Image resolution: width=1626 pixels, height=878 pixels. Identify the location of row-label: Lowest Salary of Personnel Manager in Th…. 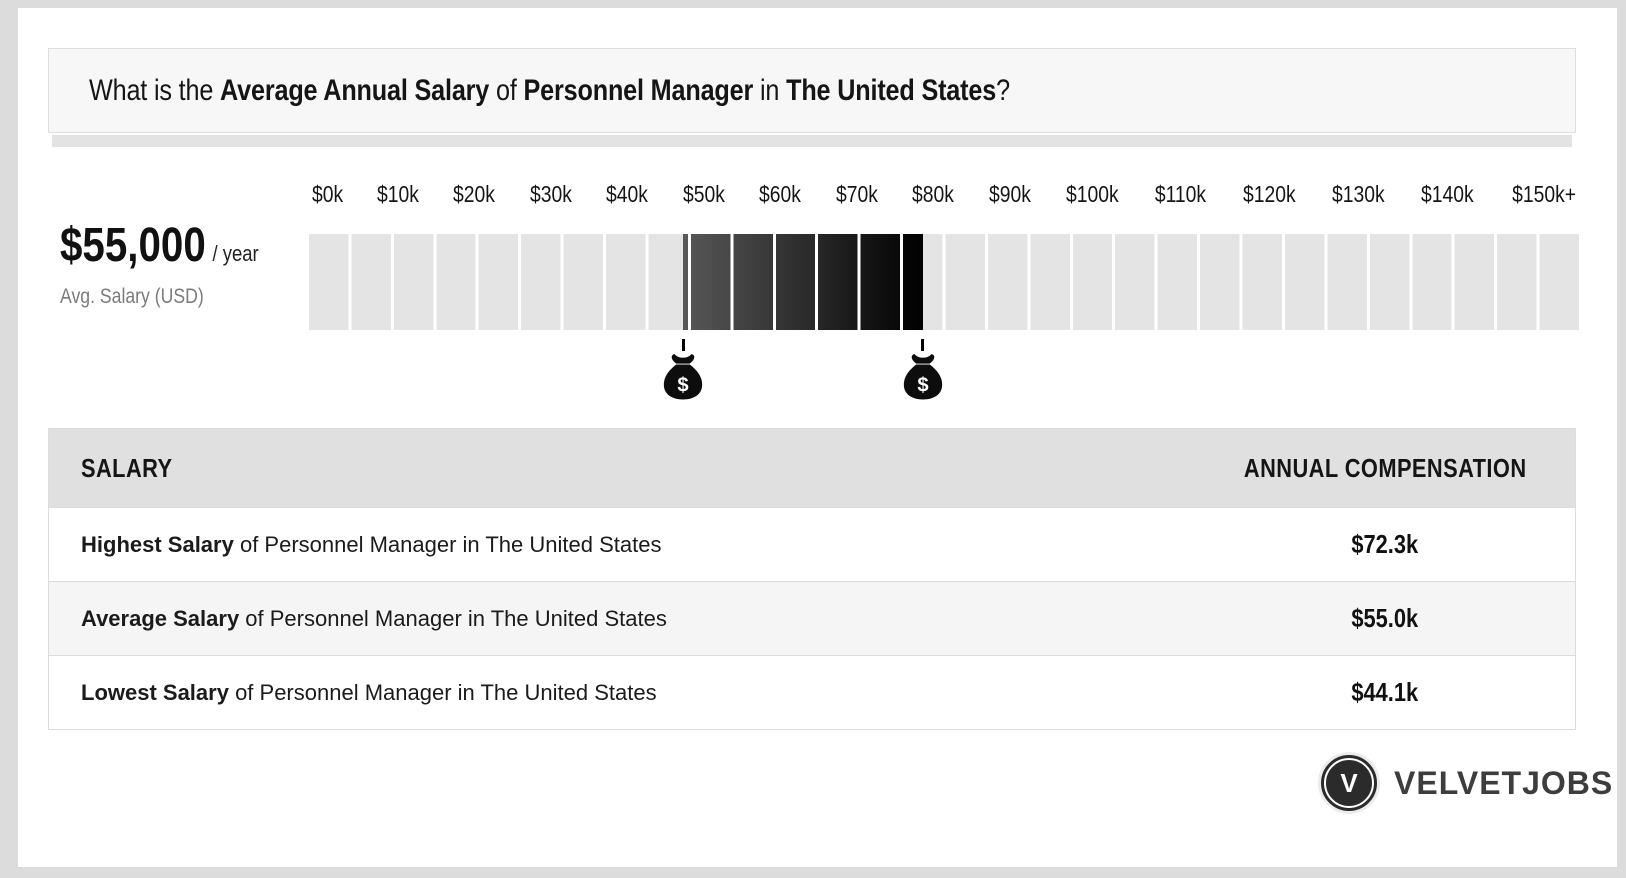
(369, 692).